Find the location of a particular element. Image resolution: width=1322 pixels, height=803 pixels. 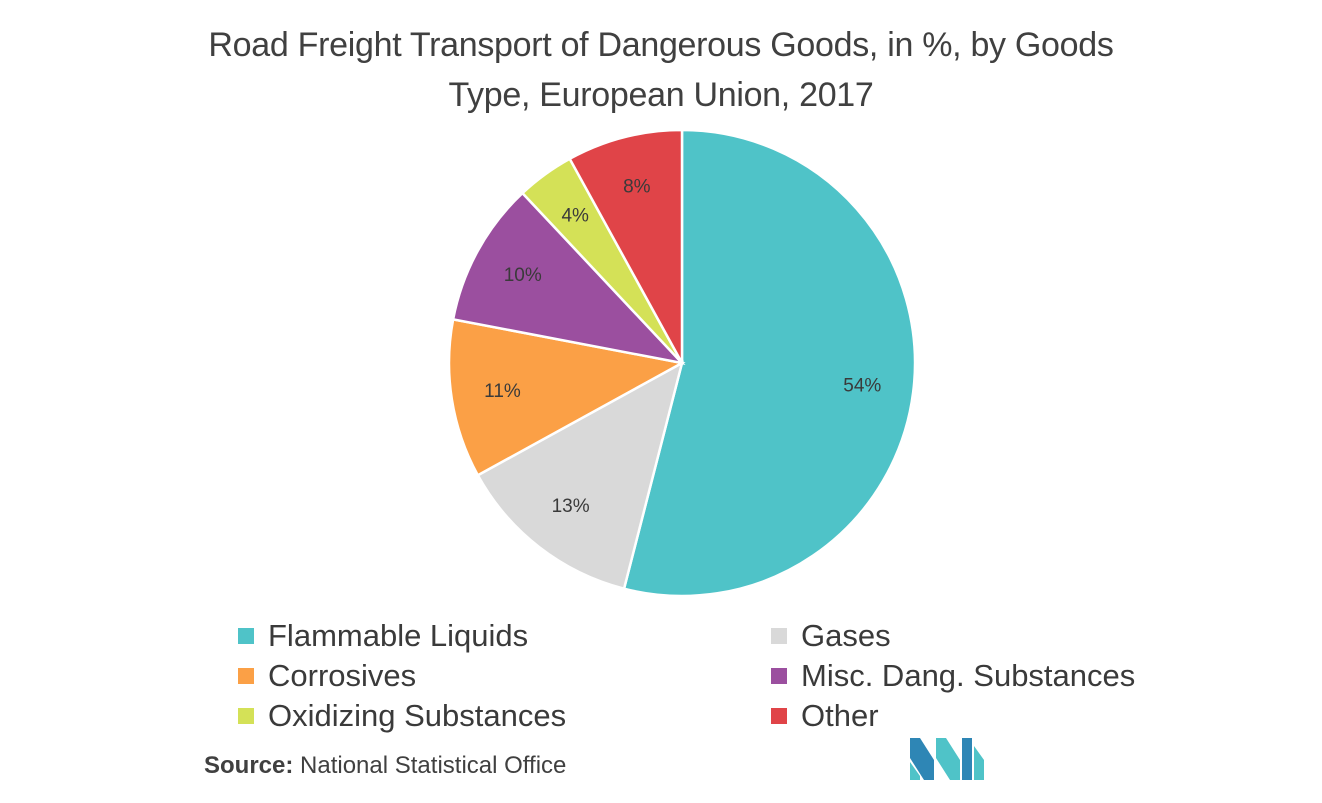

legend-item-other: Other is located at coordinates (825, 716).